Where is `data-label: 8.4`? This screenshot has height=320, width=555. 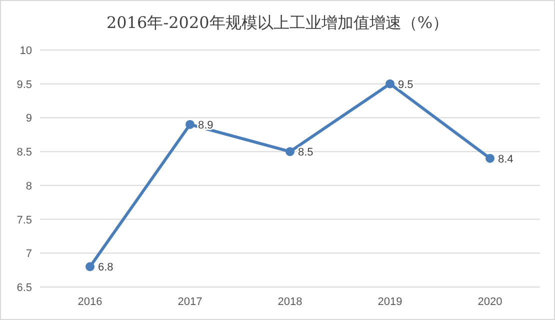
data-label: 8.4 is located at coordinates (506, 159).